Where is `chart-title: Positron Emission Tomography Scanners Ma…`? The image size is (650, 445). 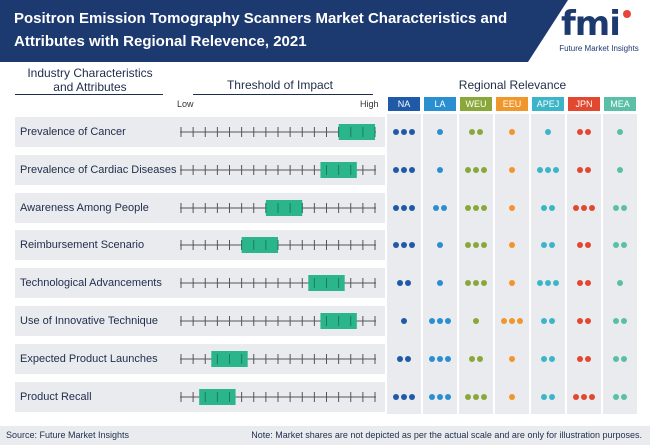 chart-title: Positron Emission Tomography Scanners Ma… is located at coordinates (261, 30).